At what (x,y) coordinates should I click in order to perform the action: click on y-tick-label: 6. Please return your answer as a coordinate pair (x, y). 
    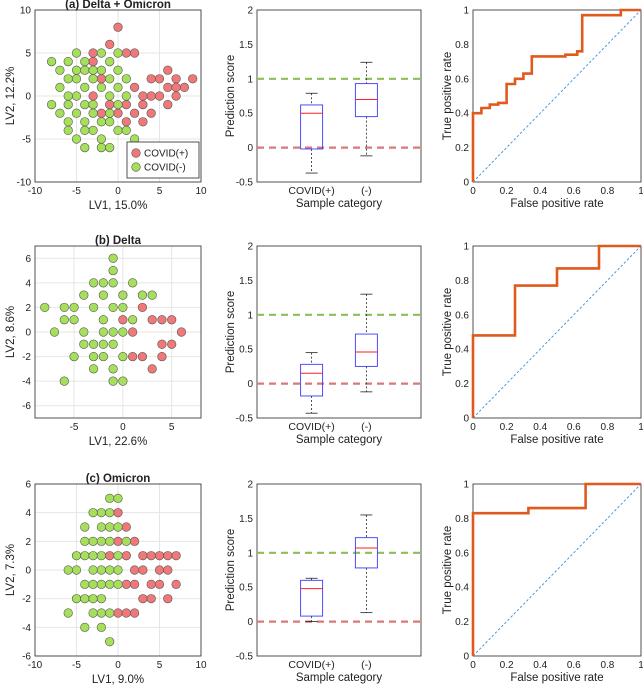
    Looking at the image, I should click on (28, 259).